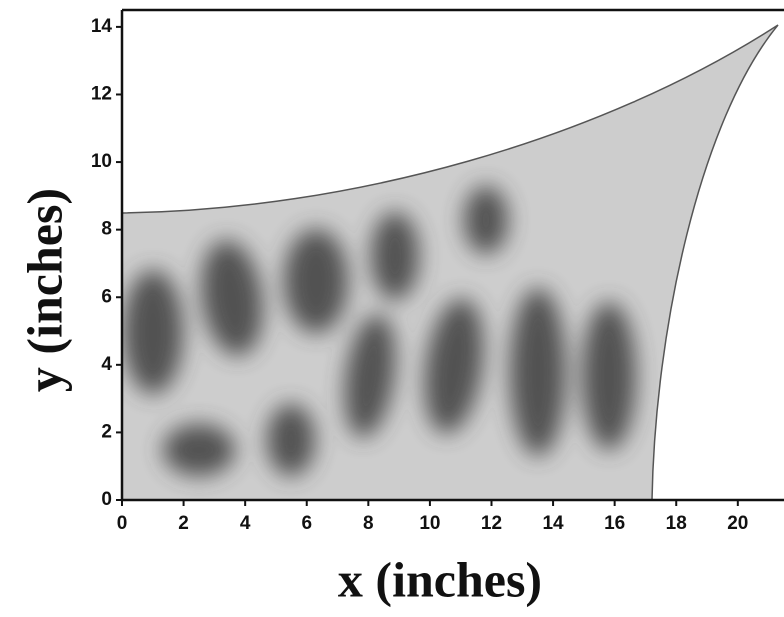  I want to click on y-tick-label: 0, so click(106, 499).